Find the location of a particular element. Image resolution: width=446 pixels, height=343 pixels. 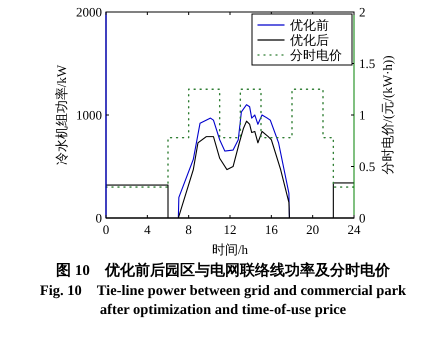

y-tick-label: 2000 is located at coordinates (89, 12).